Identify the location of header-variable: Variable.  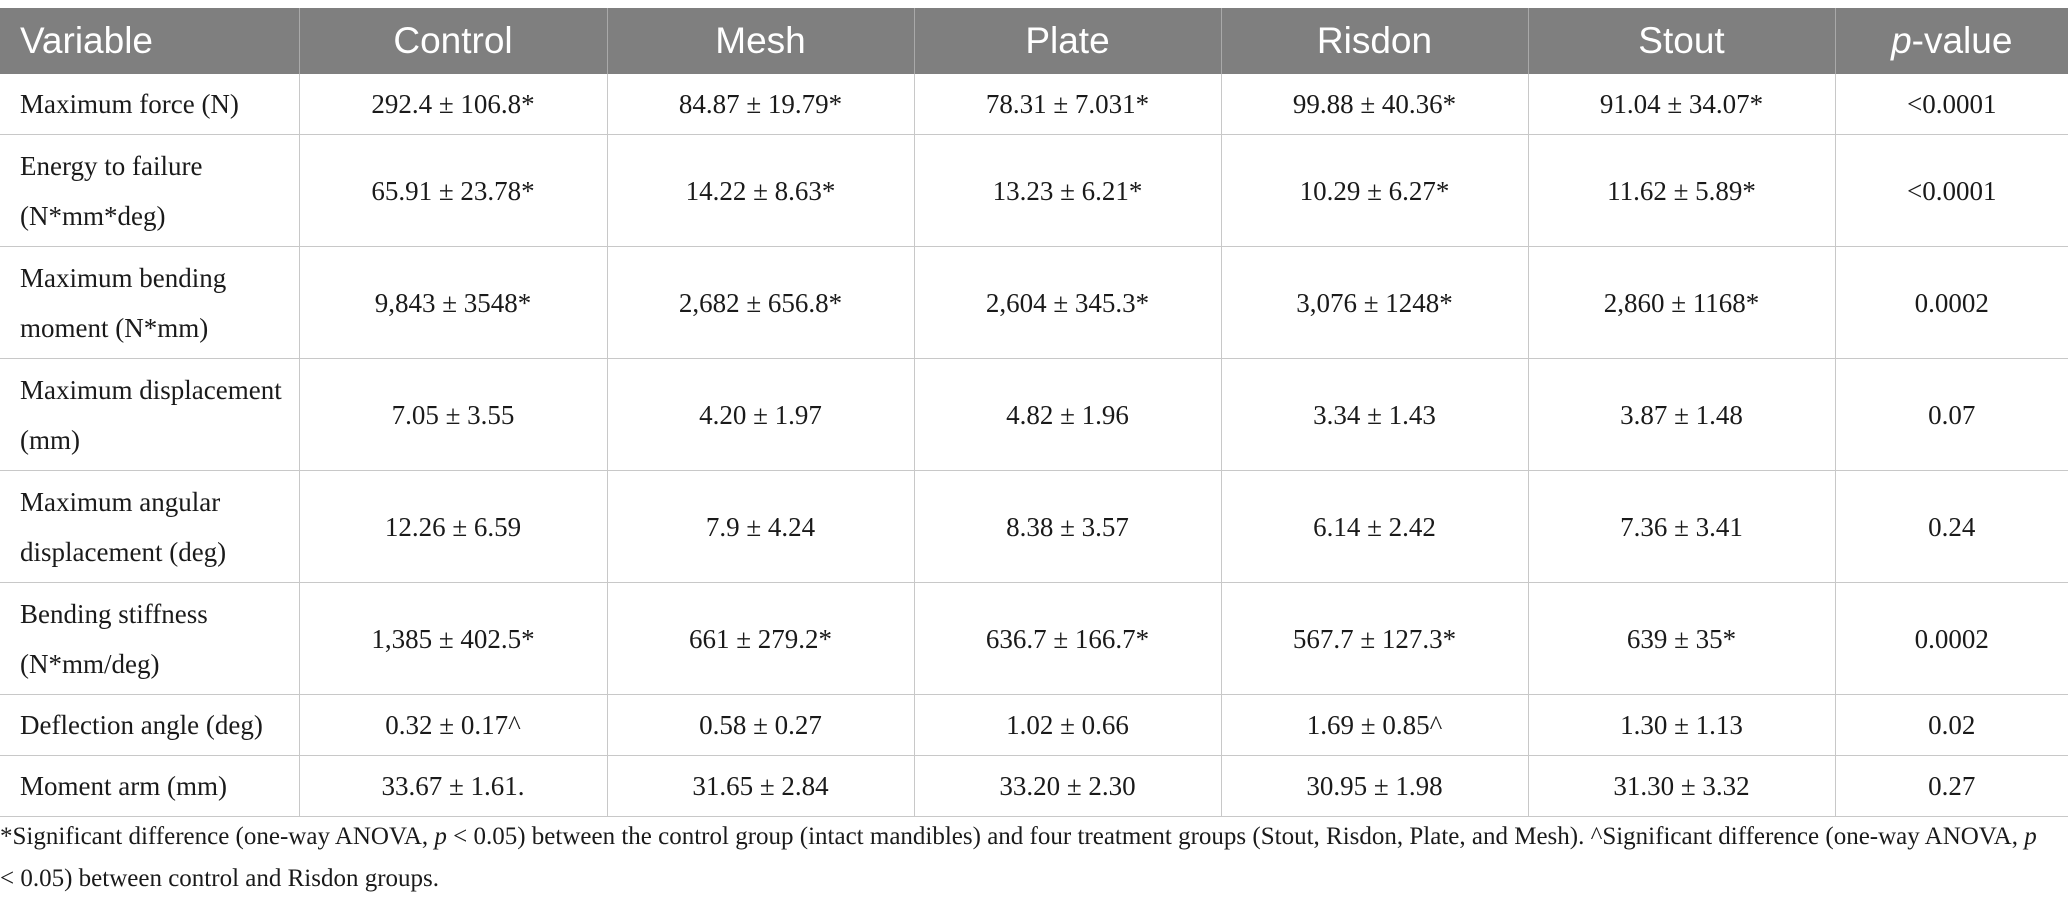
(150, 41).